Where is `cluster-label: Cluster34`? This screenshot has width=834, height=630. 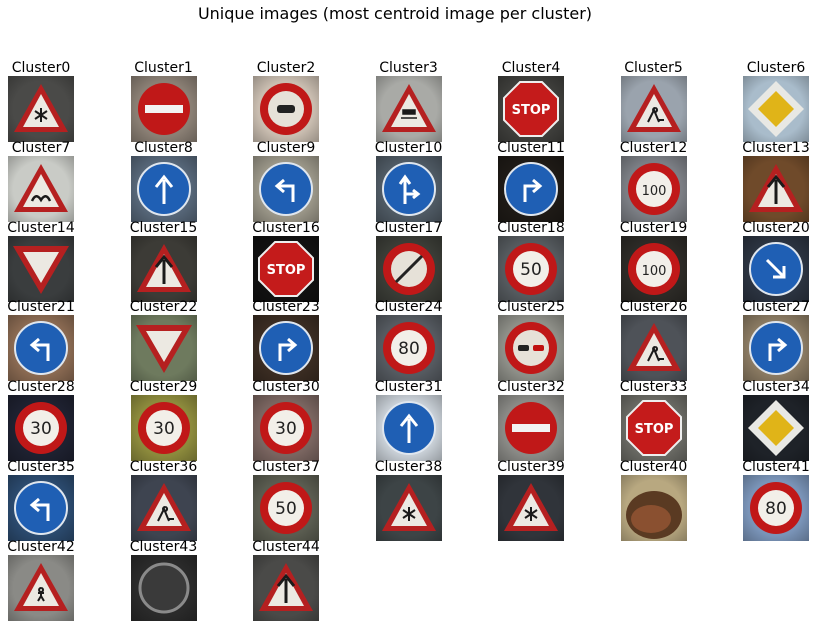 cluster-label: Cluster34 is located at coordinates (776, 387).